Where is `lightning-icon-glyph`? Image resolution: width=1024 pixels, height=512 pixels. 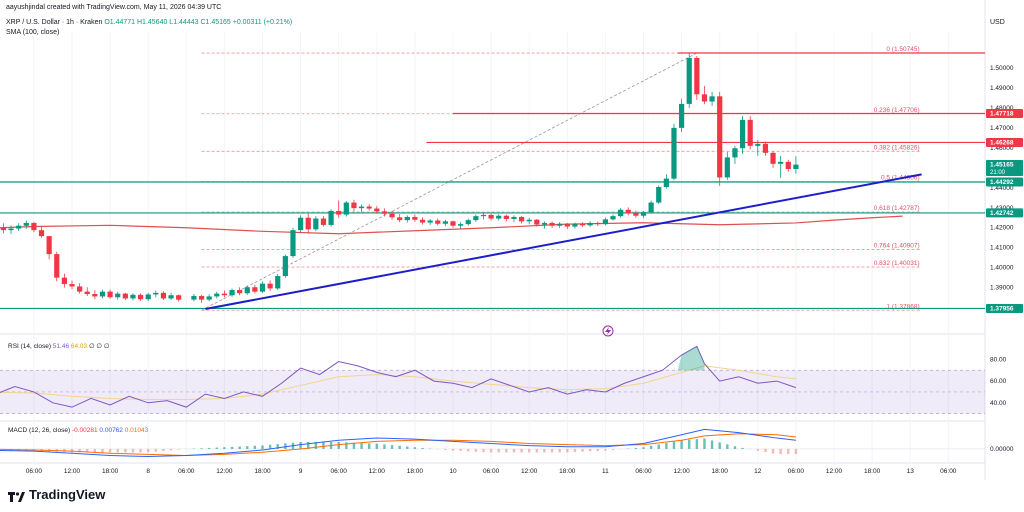 lightning-icon-glyph is located at coordinates (608, 331).